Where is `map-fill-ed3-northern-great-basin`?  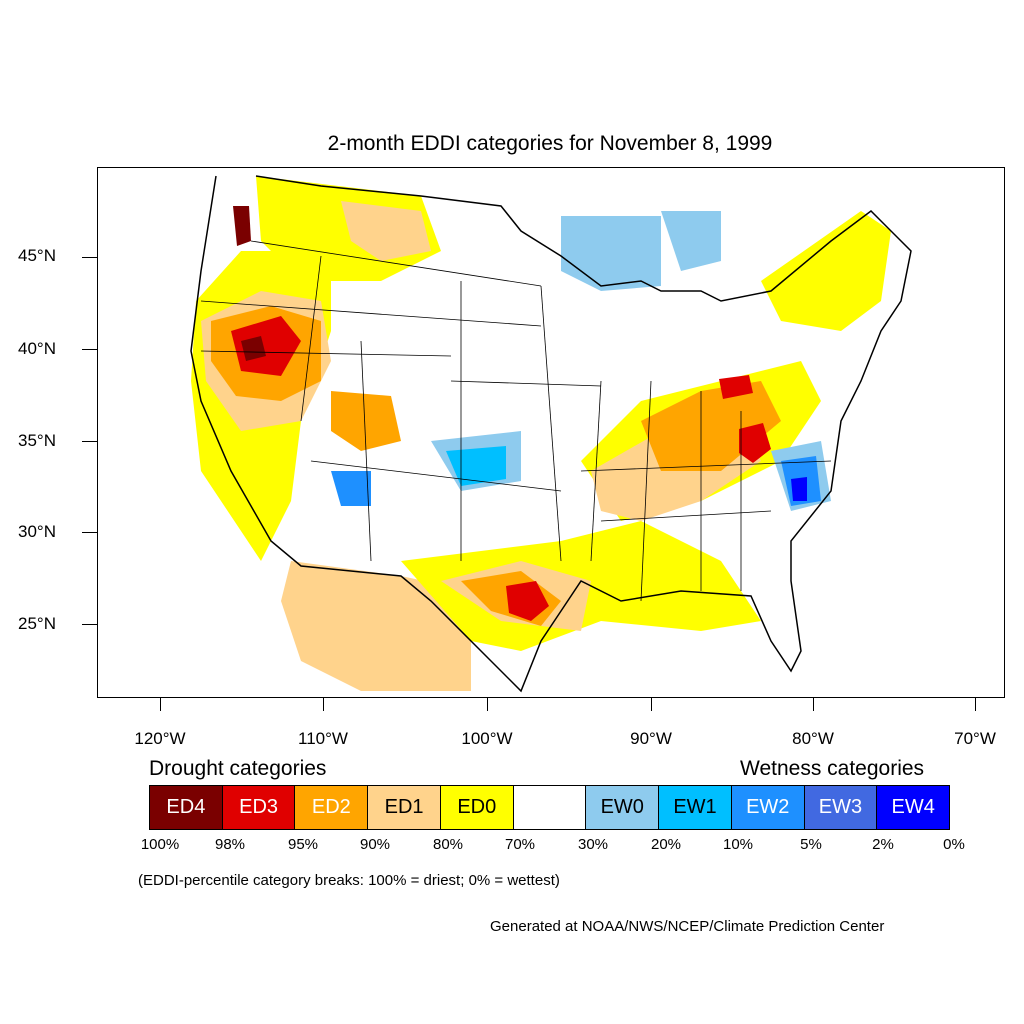 map-fill-ed3-northern-great-basin is located at coordinates (266, 346).